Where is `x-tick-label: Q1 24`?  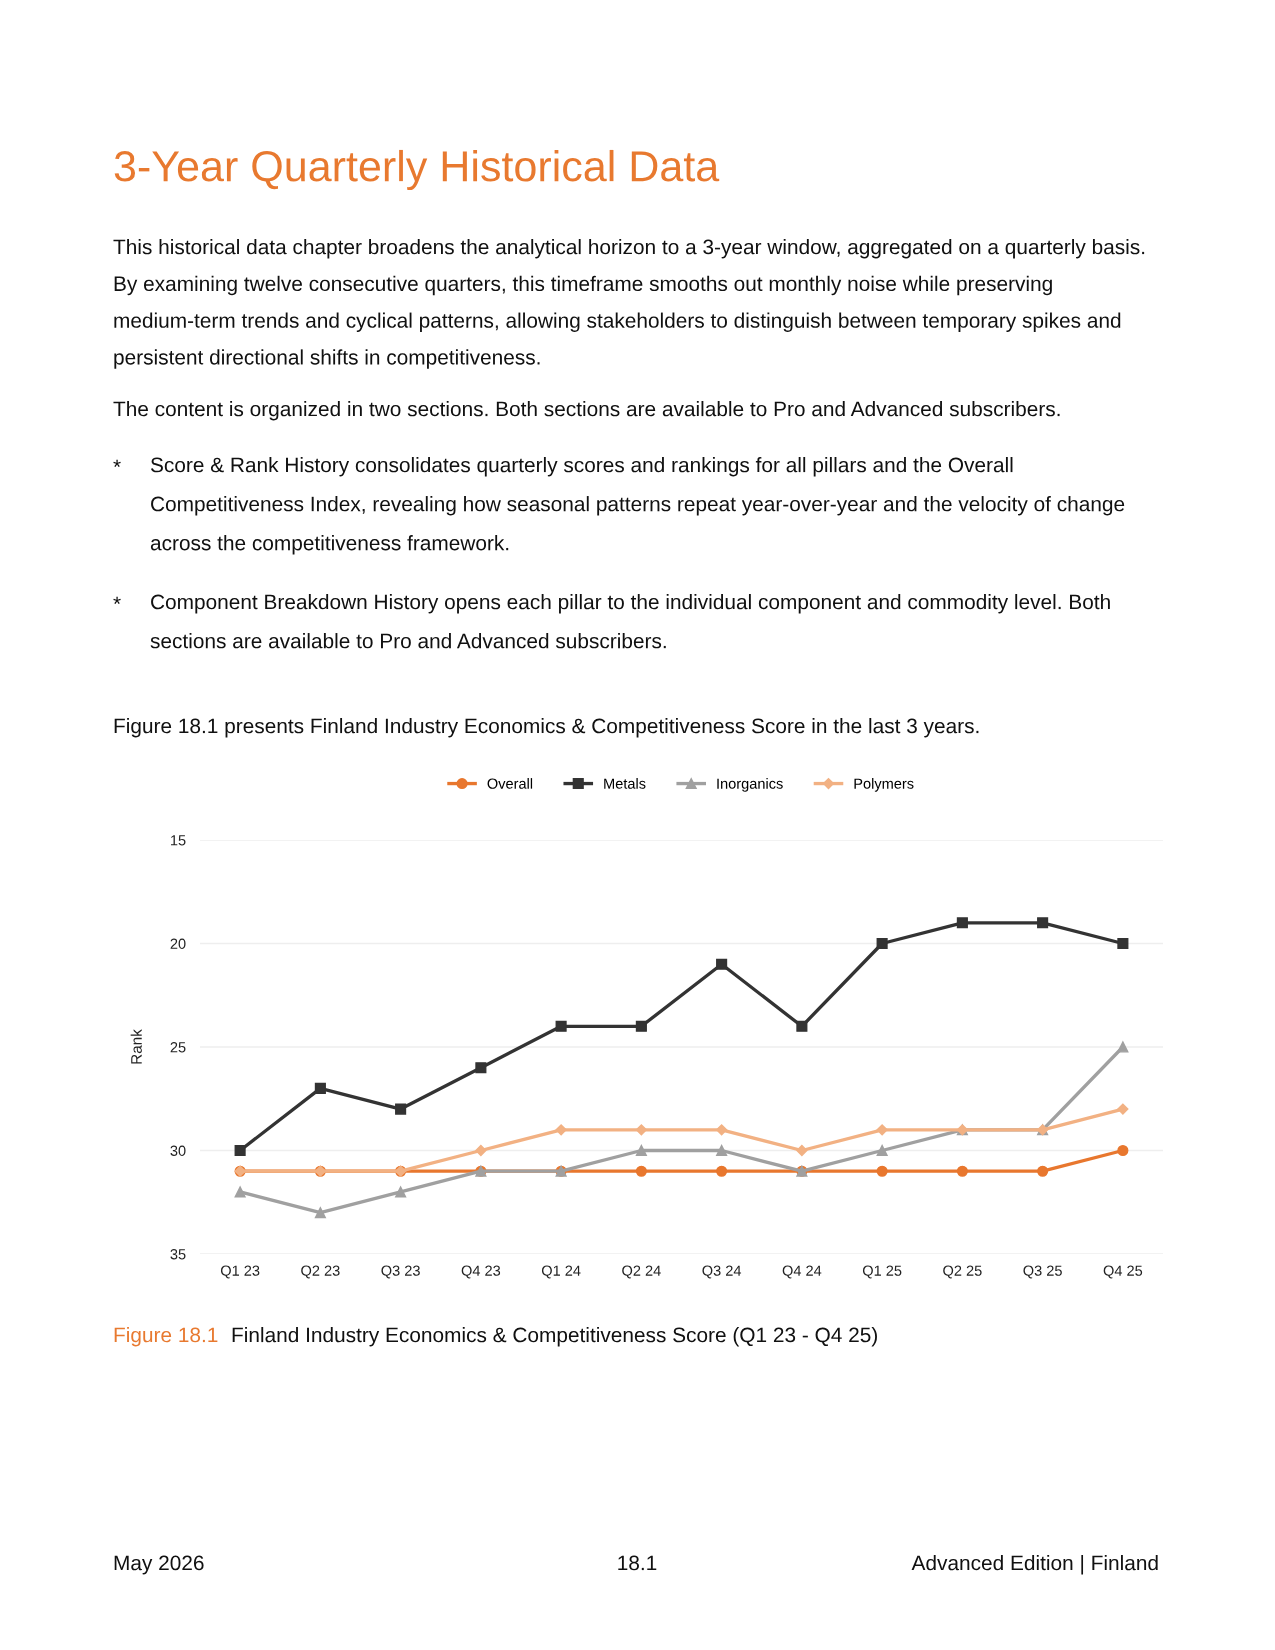 x-tick-label: Q1 24 is located at coordinates (561, 1272).